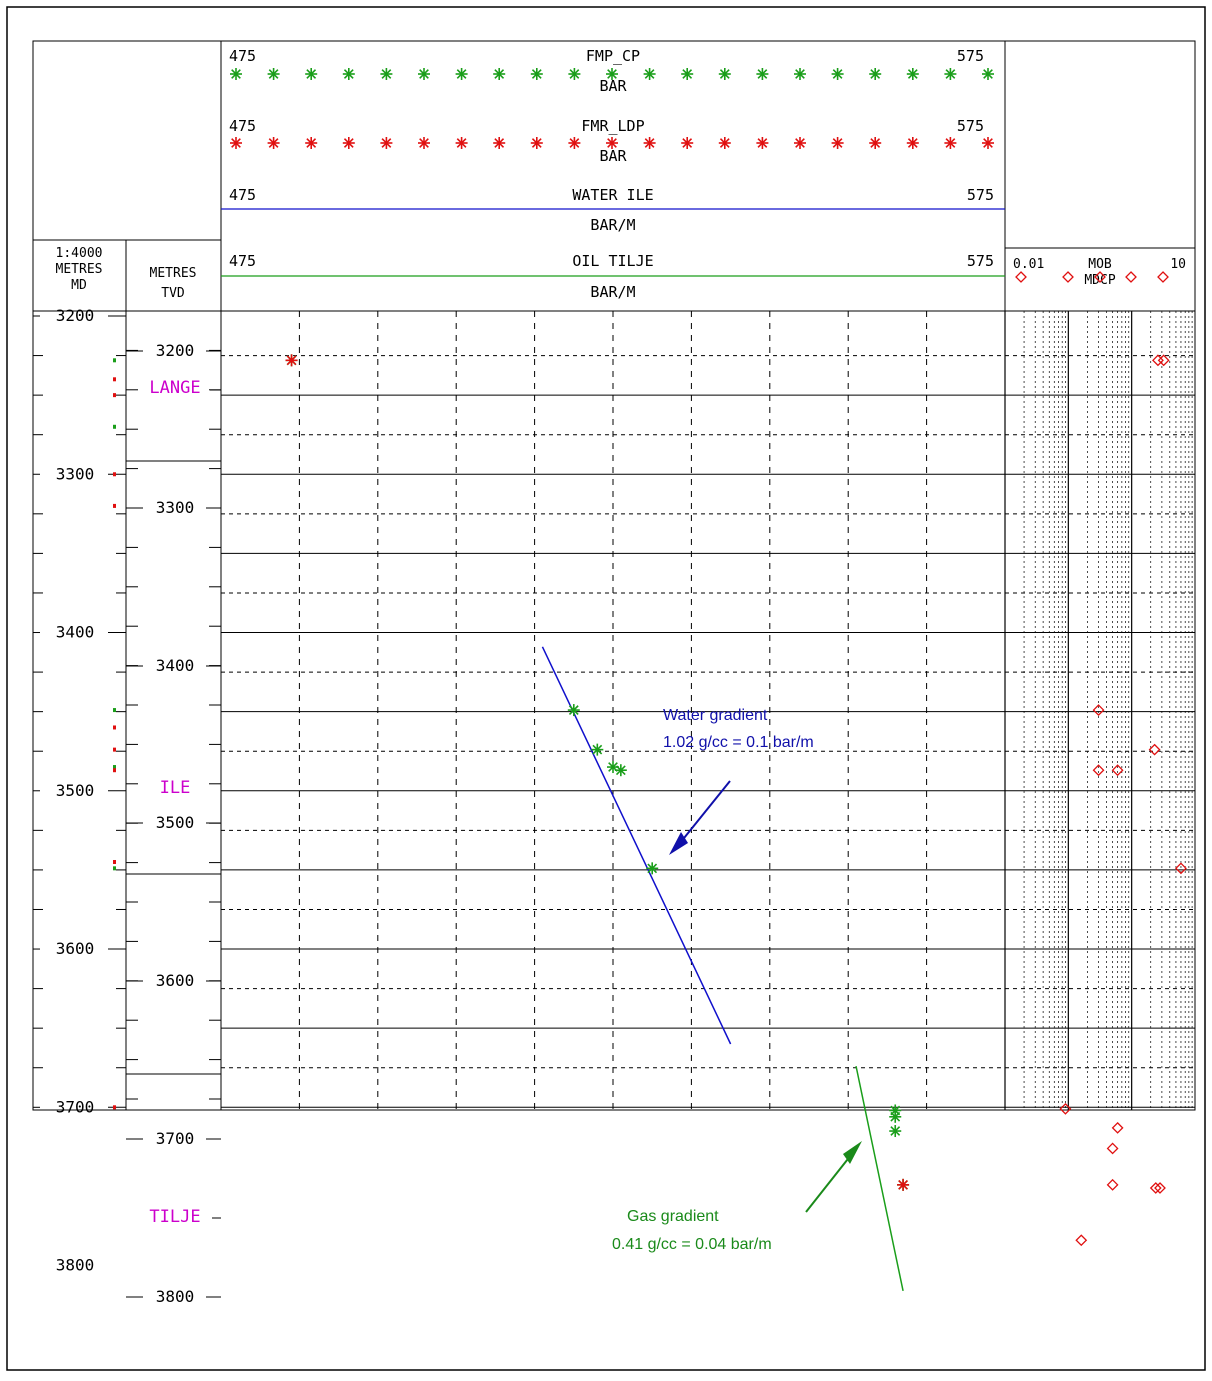  I want to click on md-label: MD, so click(79, 285).